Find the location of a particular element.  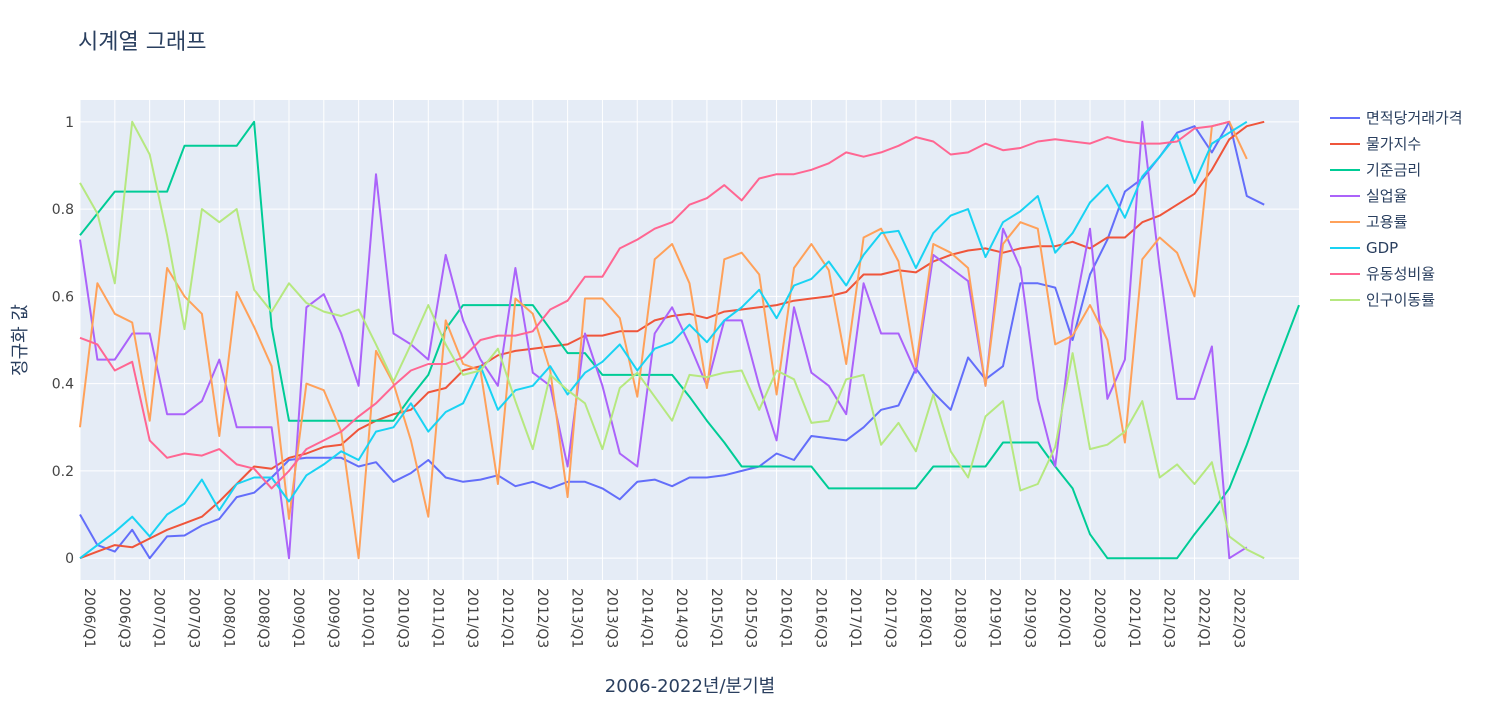

x-tick-label: 2022/Q1 is located at coordinates (1204, 618).